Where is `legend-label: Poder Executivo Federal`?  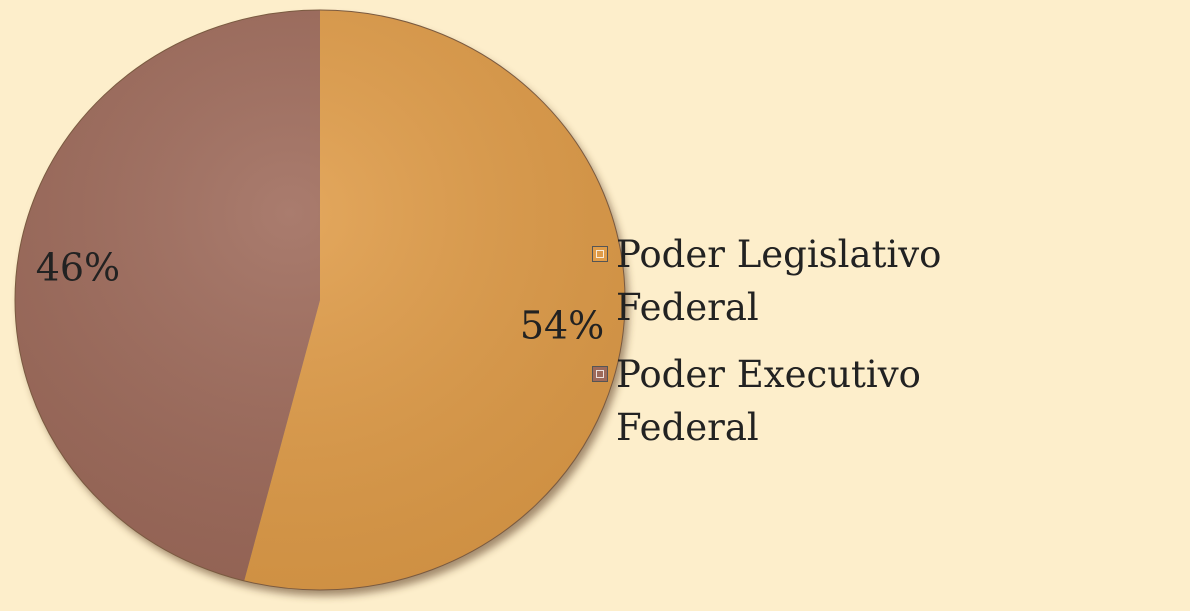 legend-label: Poder Executivo Federal is located at coordinates (768, 401).